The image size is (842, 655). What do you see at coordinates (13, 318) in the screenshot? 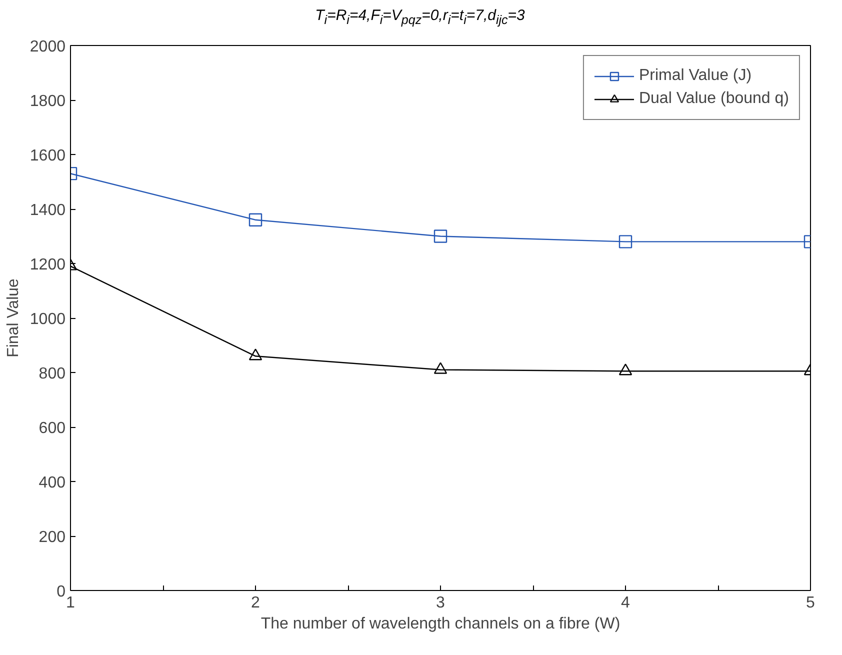
I see `y-axis-title: Final Value` at bounding box center [13, 318].